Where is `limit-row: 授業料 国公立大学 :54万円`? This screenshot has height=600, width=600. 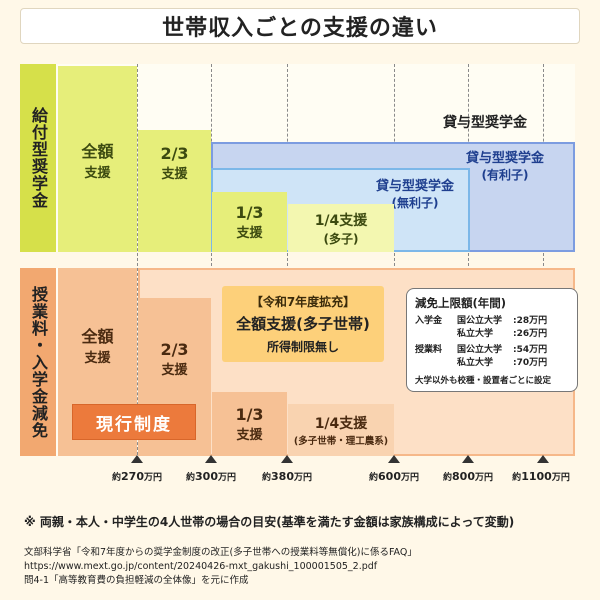
limit-row: 授業料 国公立大学 :54万円 is located at coordinates (481, 350).